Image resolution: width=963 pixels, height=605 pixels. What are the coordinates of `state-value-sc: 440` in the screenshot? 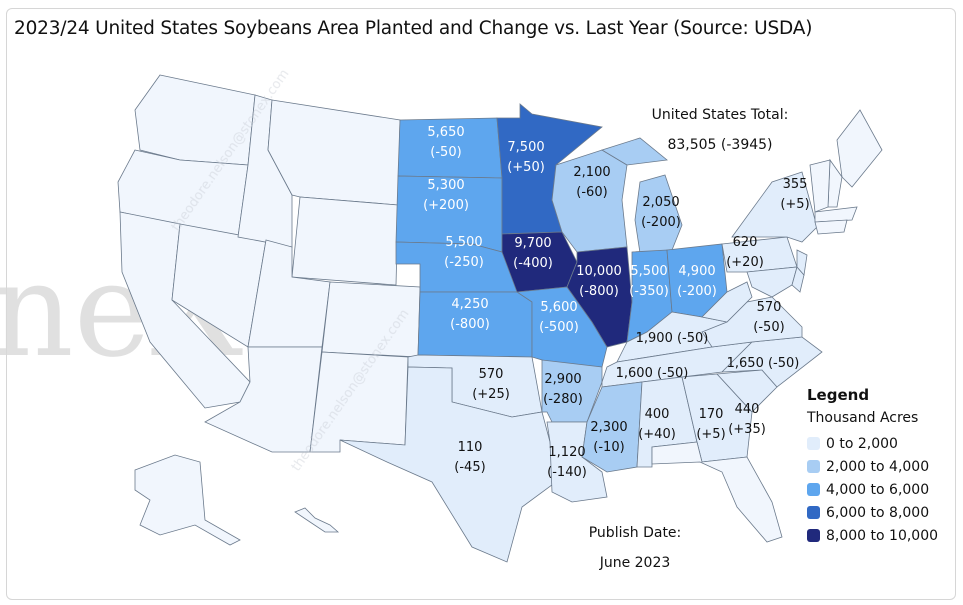 It's located at (747, 409).